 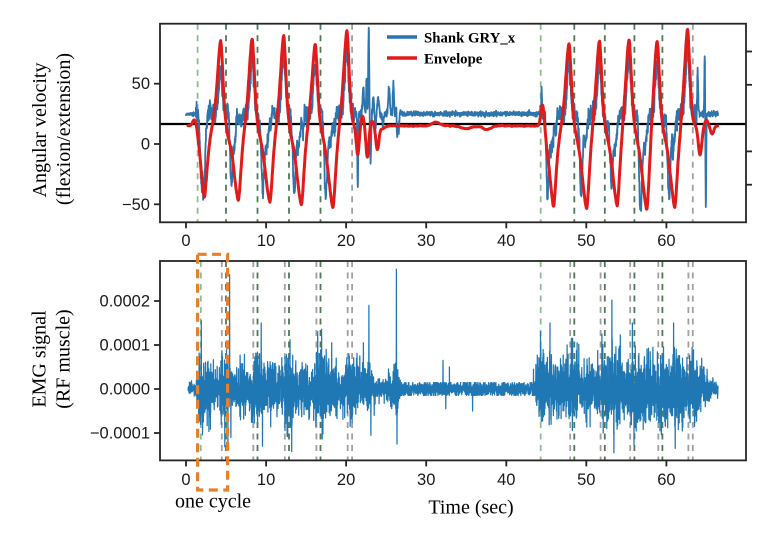 I want to click on svg-text: 0.0001, so click(x=125, y=346).